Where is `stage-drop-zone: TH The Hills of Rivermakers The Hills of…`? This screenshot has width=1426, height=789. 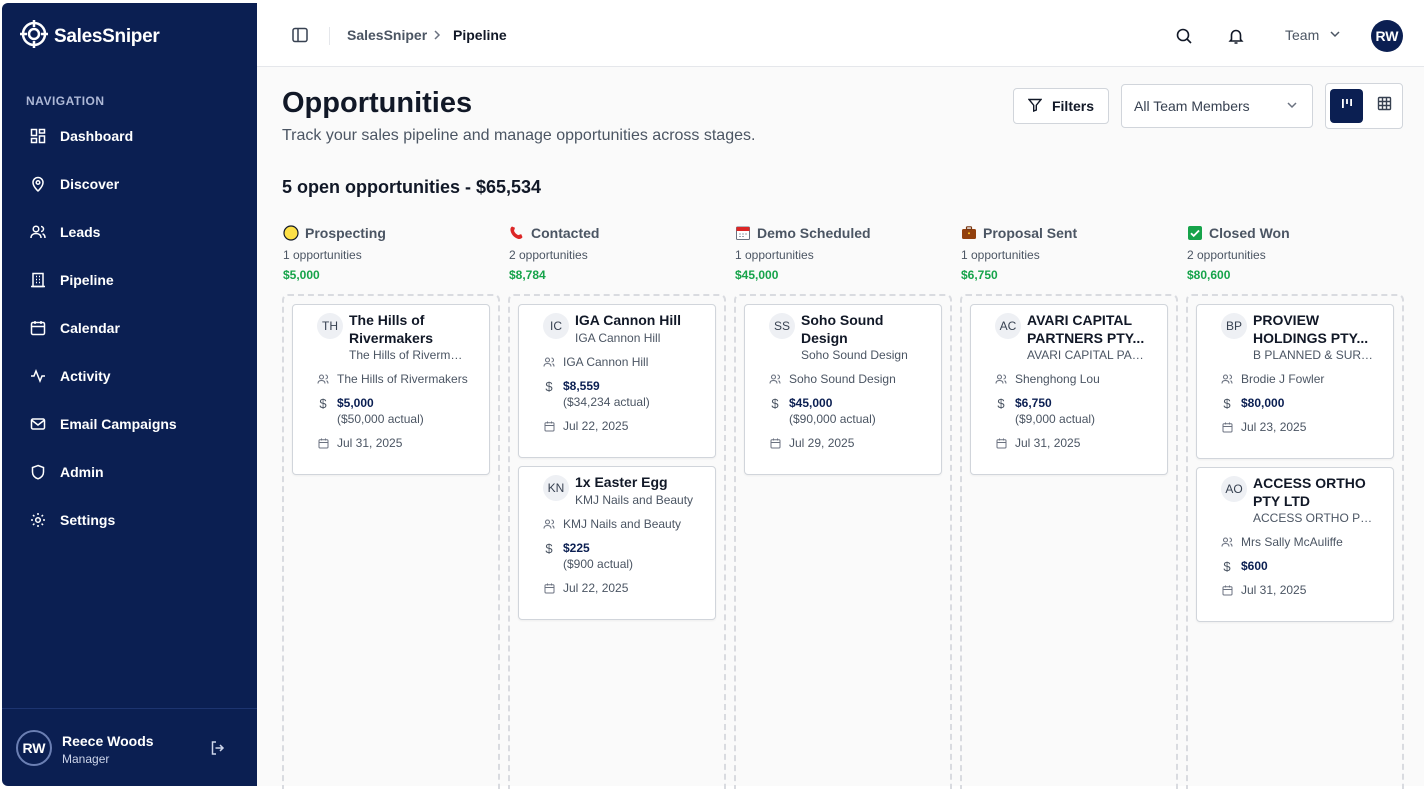
stage-drop-zone: TH The Hills of Rivermakers The Hills of… is located at coordinates (391, 541).